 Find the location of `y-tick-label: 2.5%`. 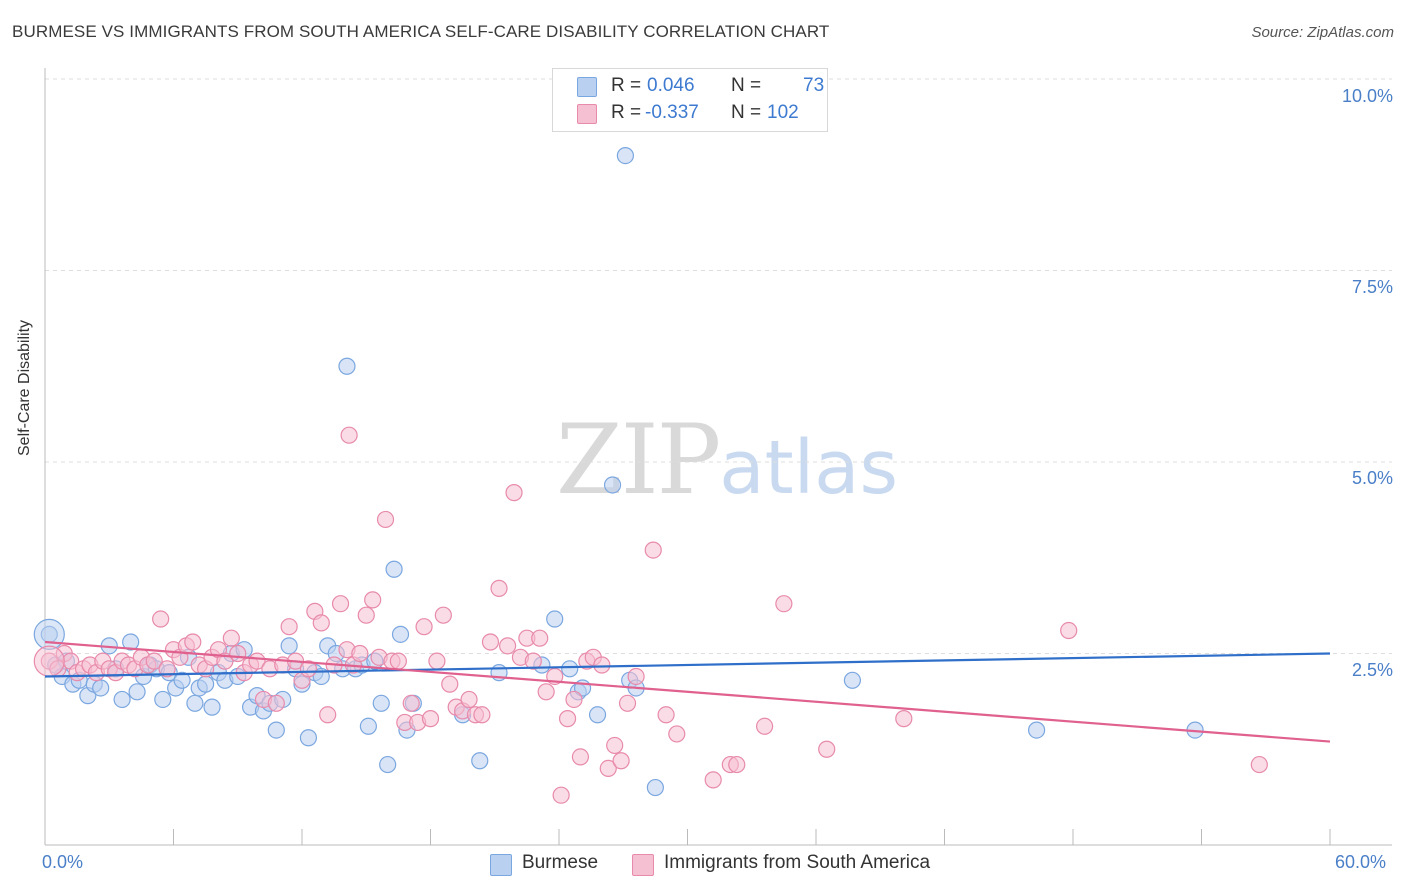

y-tick-label: 2.5% is located at coordinates (1372, 670).